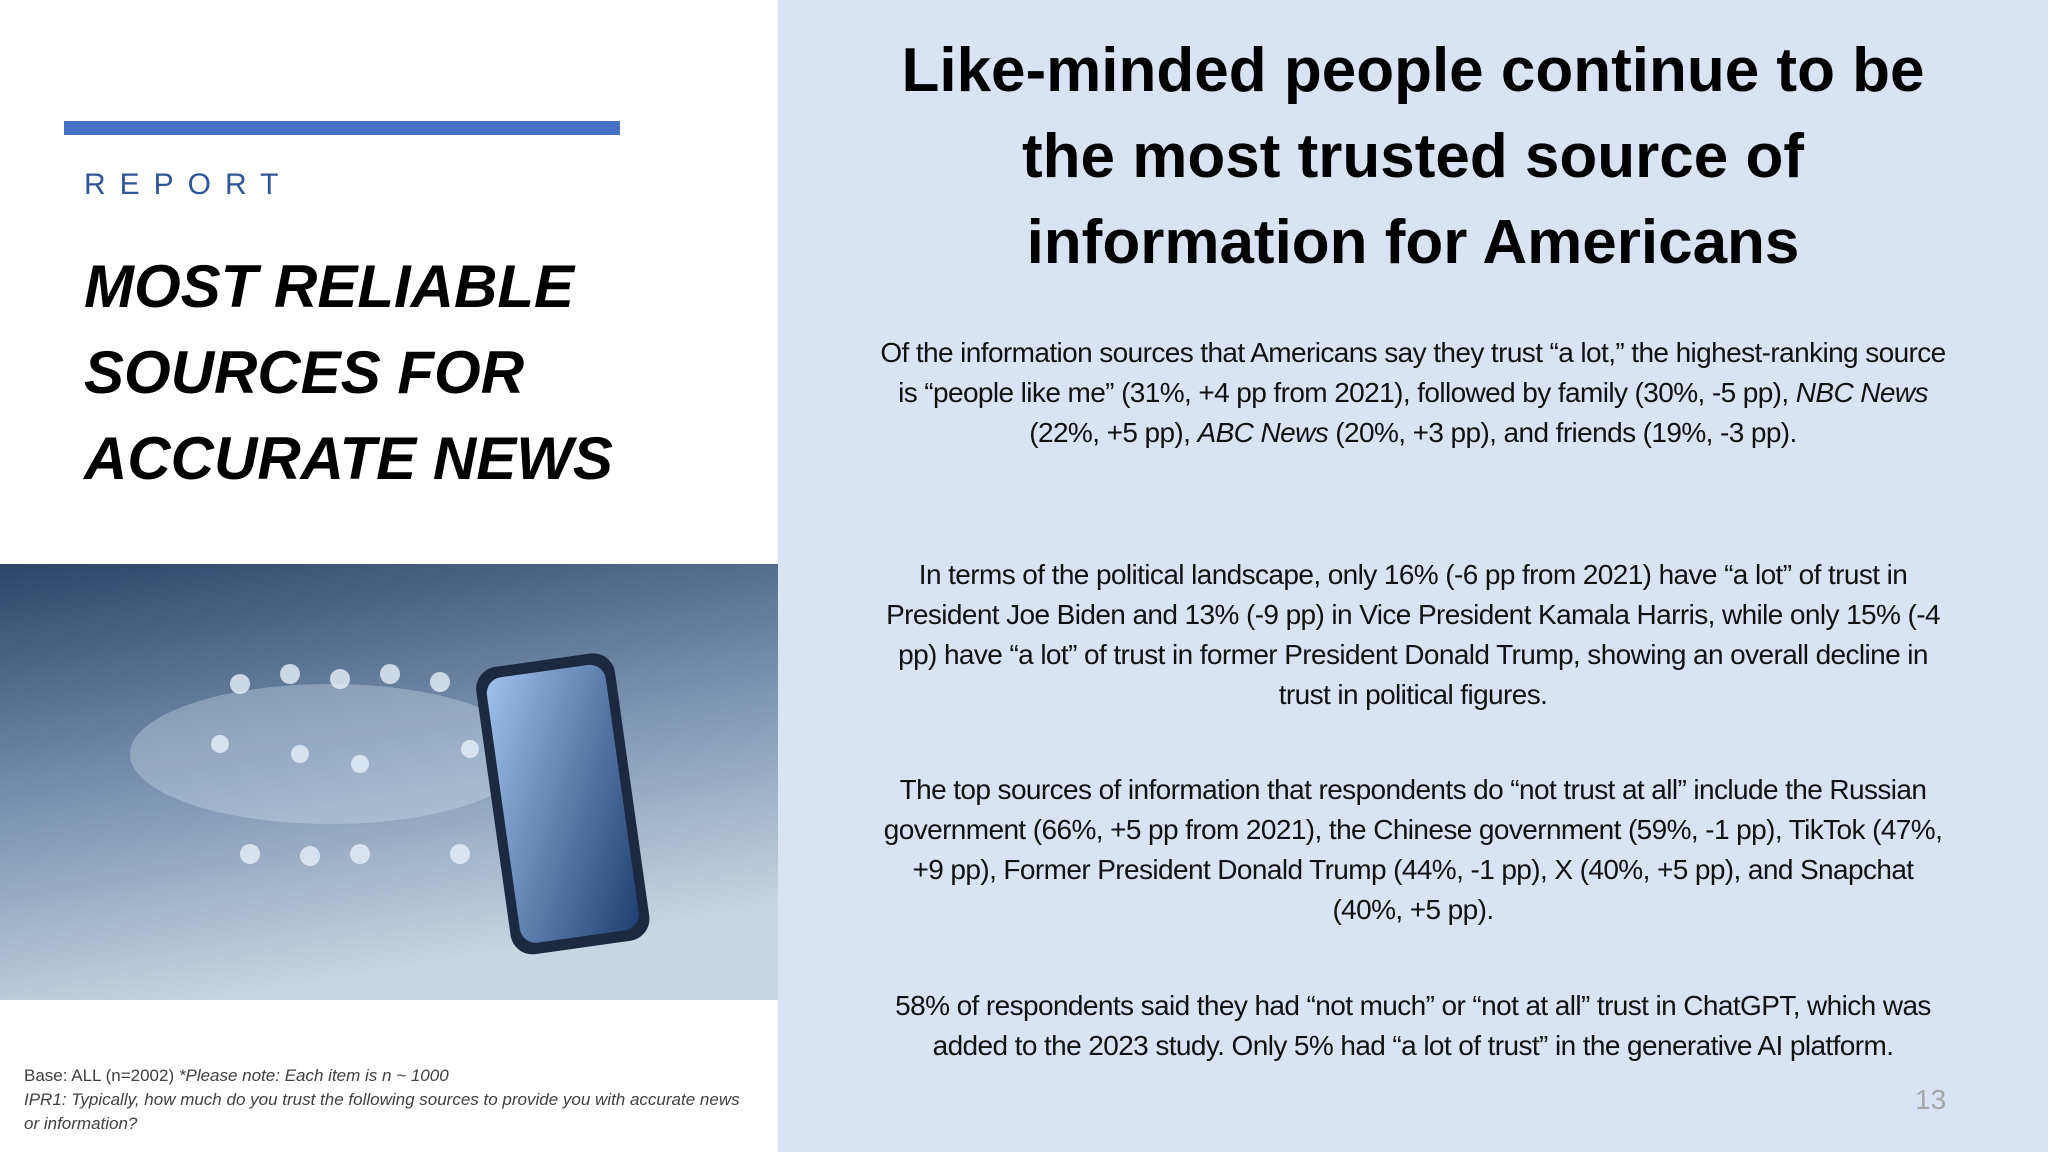  I want to click on accent-bar, so click(342, 128).